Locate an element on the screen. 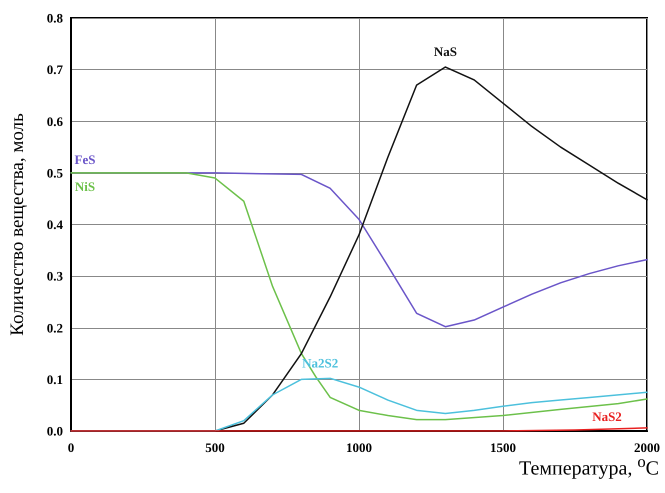  y-tick-label: 0.4 is located at coordinates (55, 224).